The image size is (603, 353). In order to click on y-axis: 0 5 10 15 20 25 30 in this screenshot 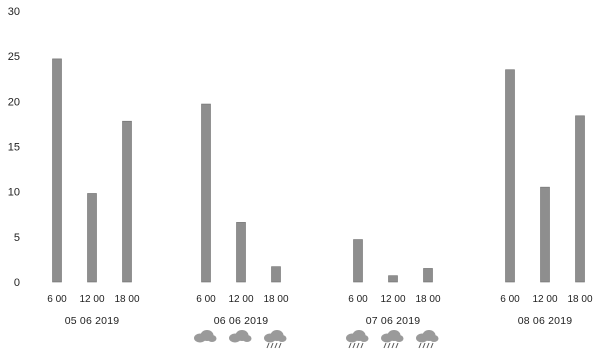, I will do `click(14, 147)`.